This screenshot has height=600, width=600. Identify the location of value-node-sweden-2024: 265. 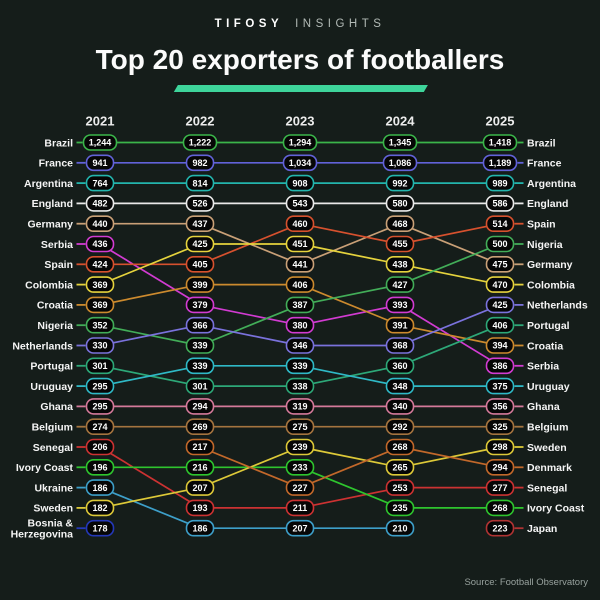
(400, 467).